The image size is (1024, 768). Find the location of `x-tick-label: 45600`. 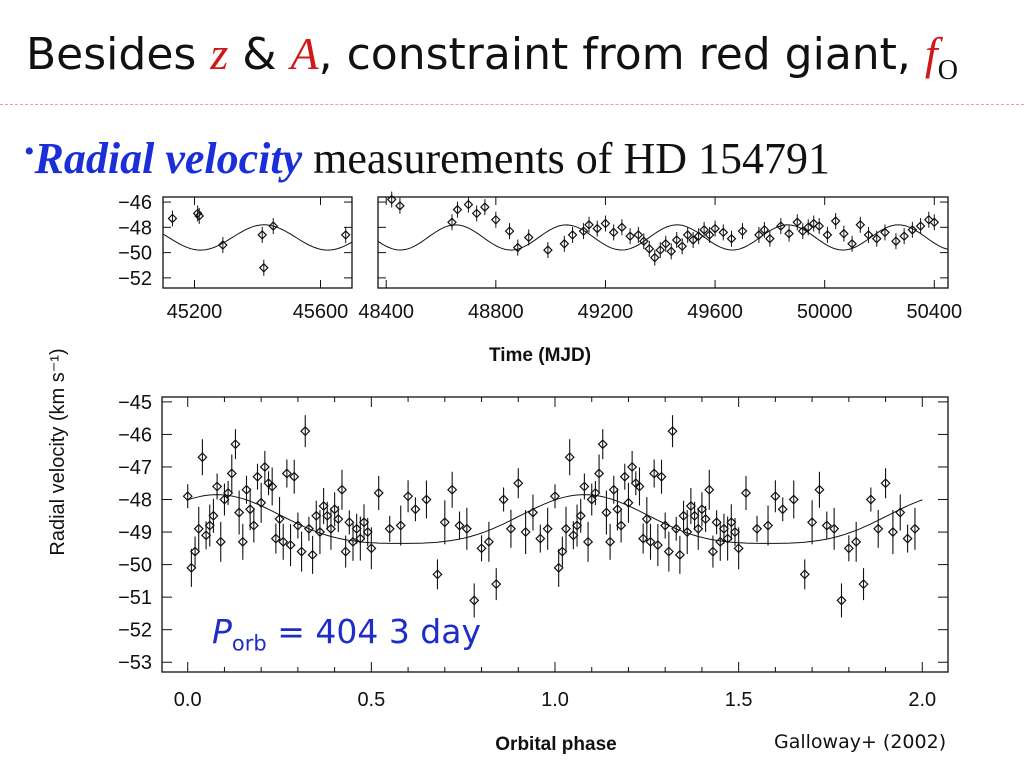

x-tick-label: 45600 is located at coordinates (321, 312).